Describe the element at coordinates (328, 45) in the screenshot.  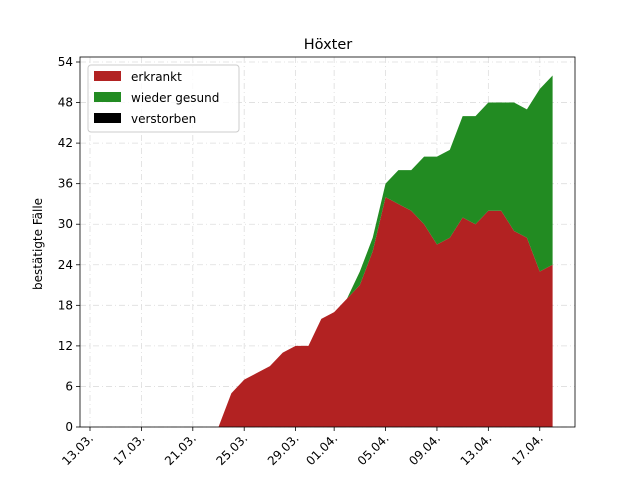
I see `chart-title: Höxter` at that location.